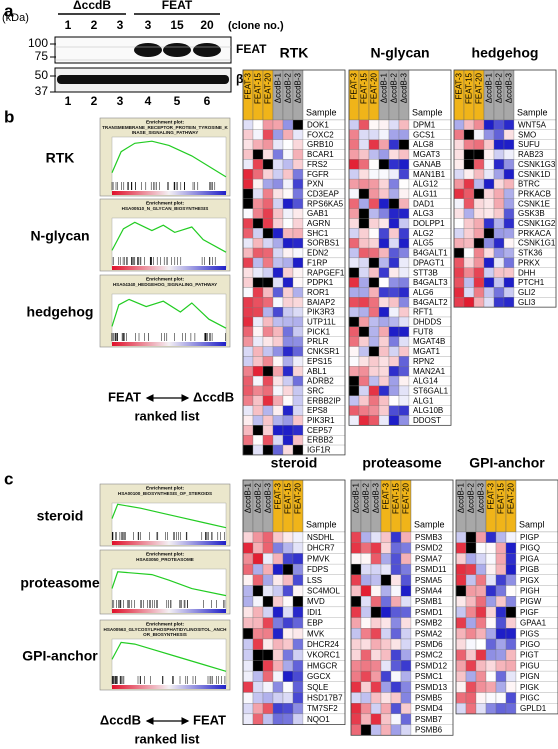 This screenshot has width=558, height=749. What do you see at coordinates (431, 390) in the screenshot?
I see `gene-label: ST6GAL1` at bounding box center [431, 390].